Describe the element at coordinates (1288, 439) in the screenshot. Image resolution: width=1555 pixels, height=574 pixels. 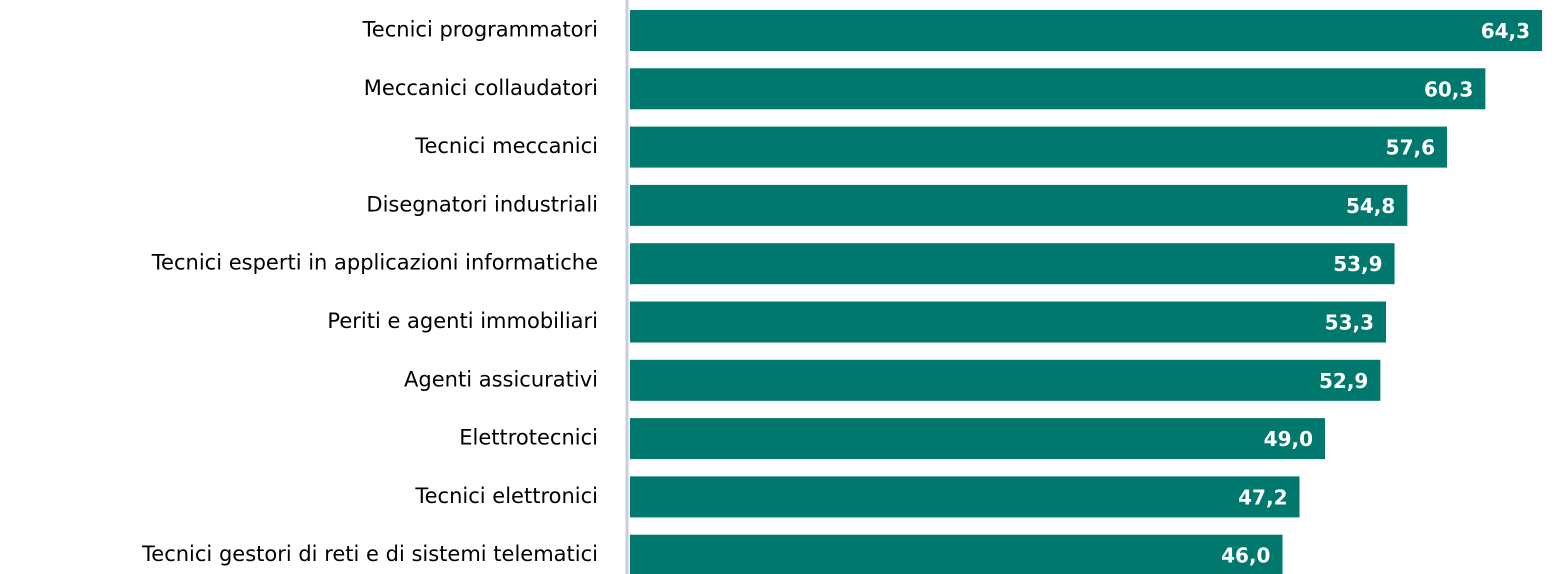
I see `value-label: 49,0` at that location.